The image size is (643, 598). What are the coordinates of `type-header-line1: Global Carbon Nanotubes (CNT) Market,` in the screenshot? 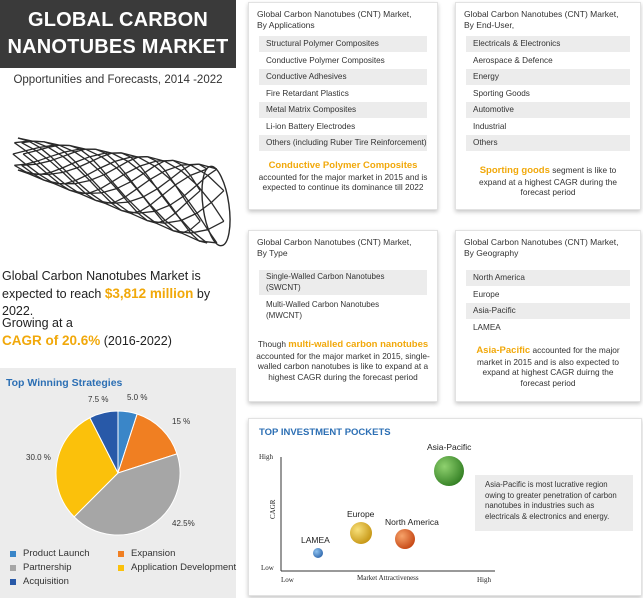 It's located at (334, 242).